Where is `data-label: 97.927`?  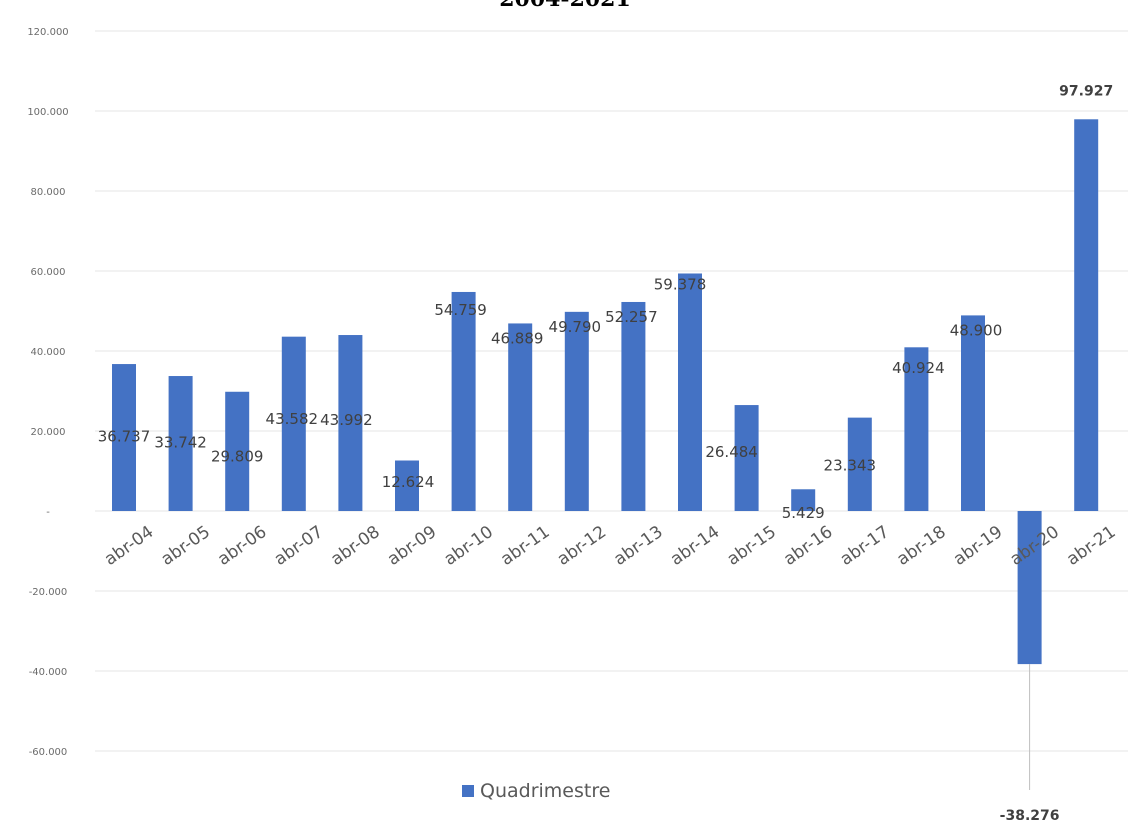
data-label: 97.927 is located at coordinates (1086, 91).